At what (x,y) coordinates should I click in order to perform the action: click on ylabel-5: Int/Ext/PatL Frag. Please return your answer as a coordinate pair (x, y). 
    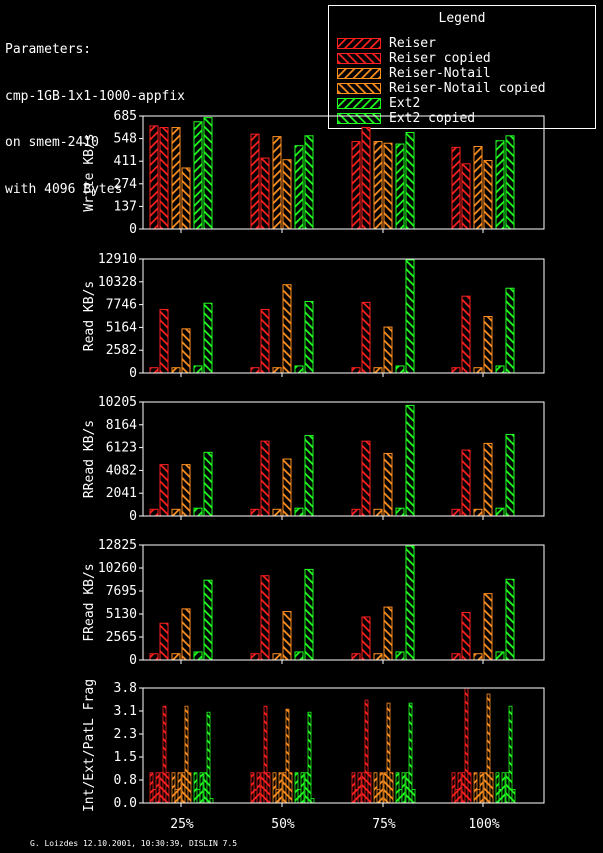
    Looking at the image, I should click on (89, 745).